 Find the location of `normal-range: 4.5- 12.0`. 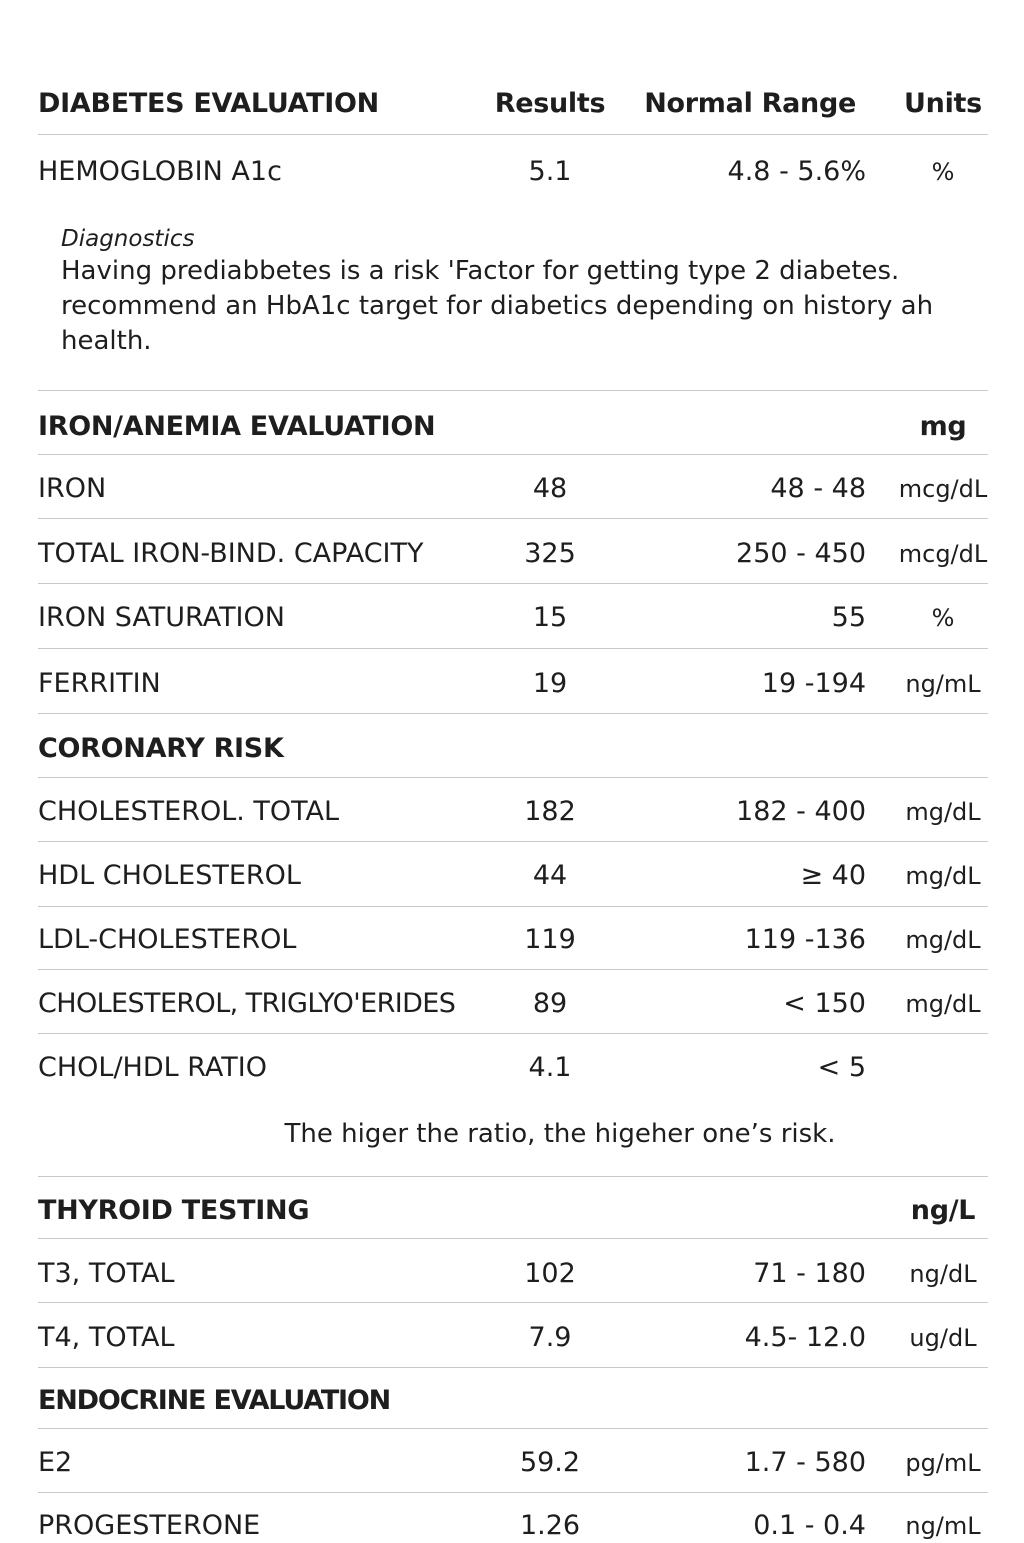

normal-range: 4.5- 12.0 is located at coordinates (805, 1337).